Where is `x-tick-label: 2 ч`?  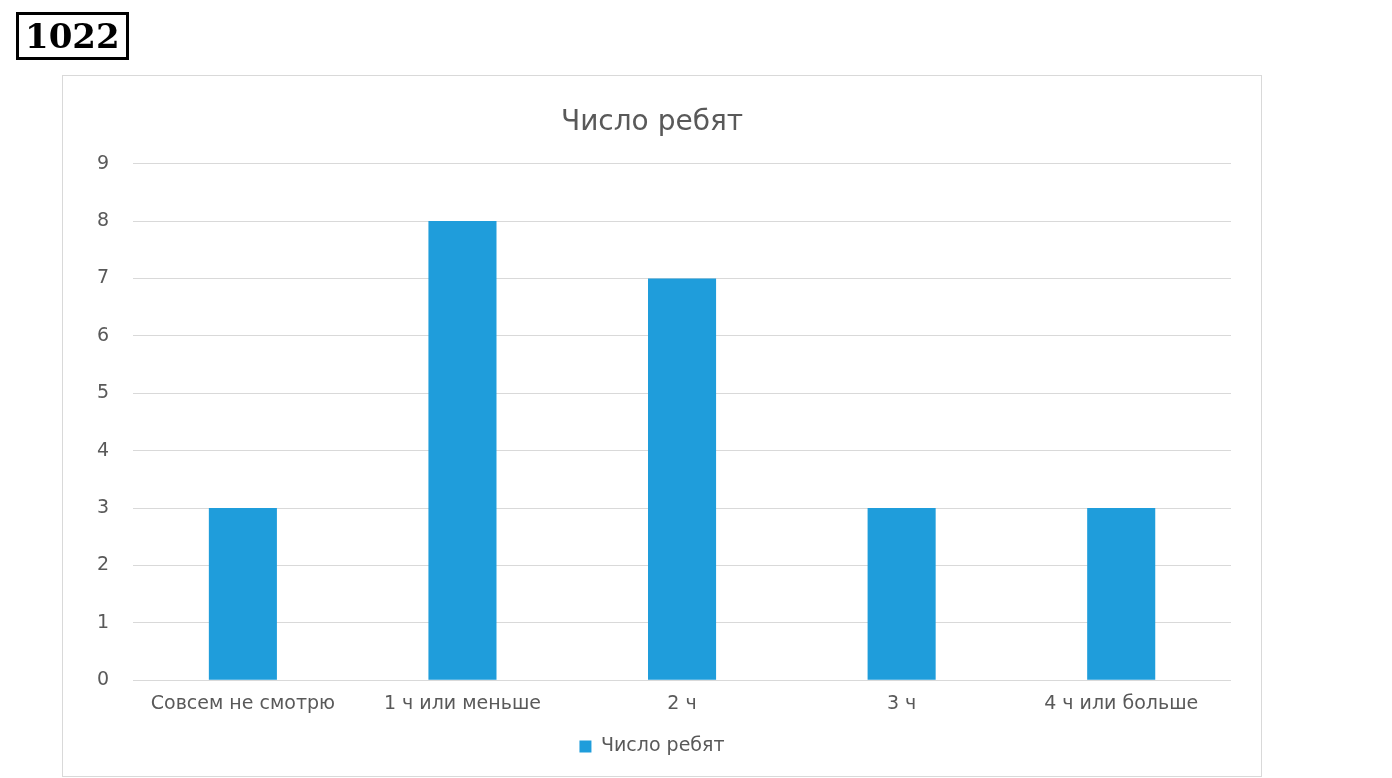
x-tick-label: 2 ч is located at coordinates (682, 701).